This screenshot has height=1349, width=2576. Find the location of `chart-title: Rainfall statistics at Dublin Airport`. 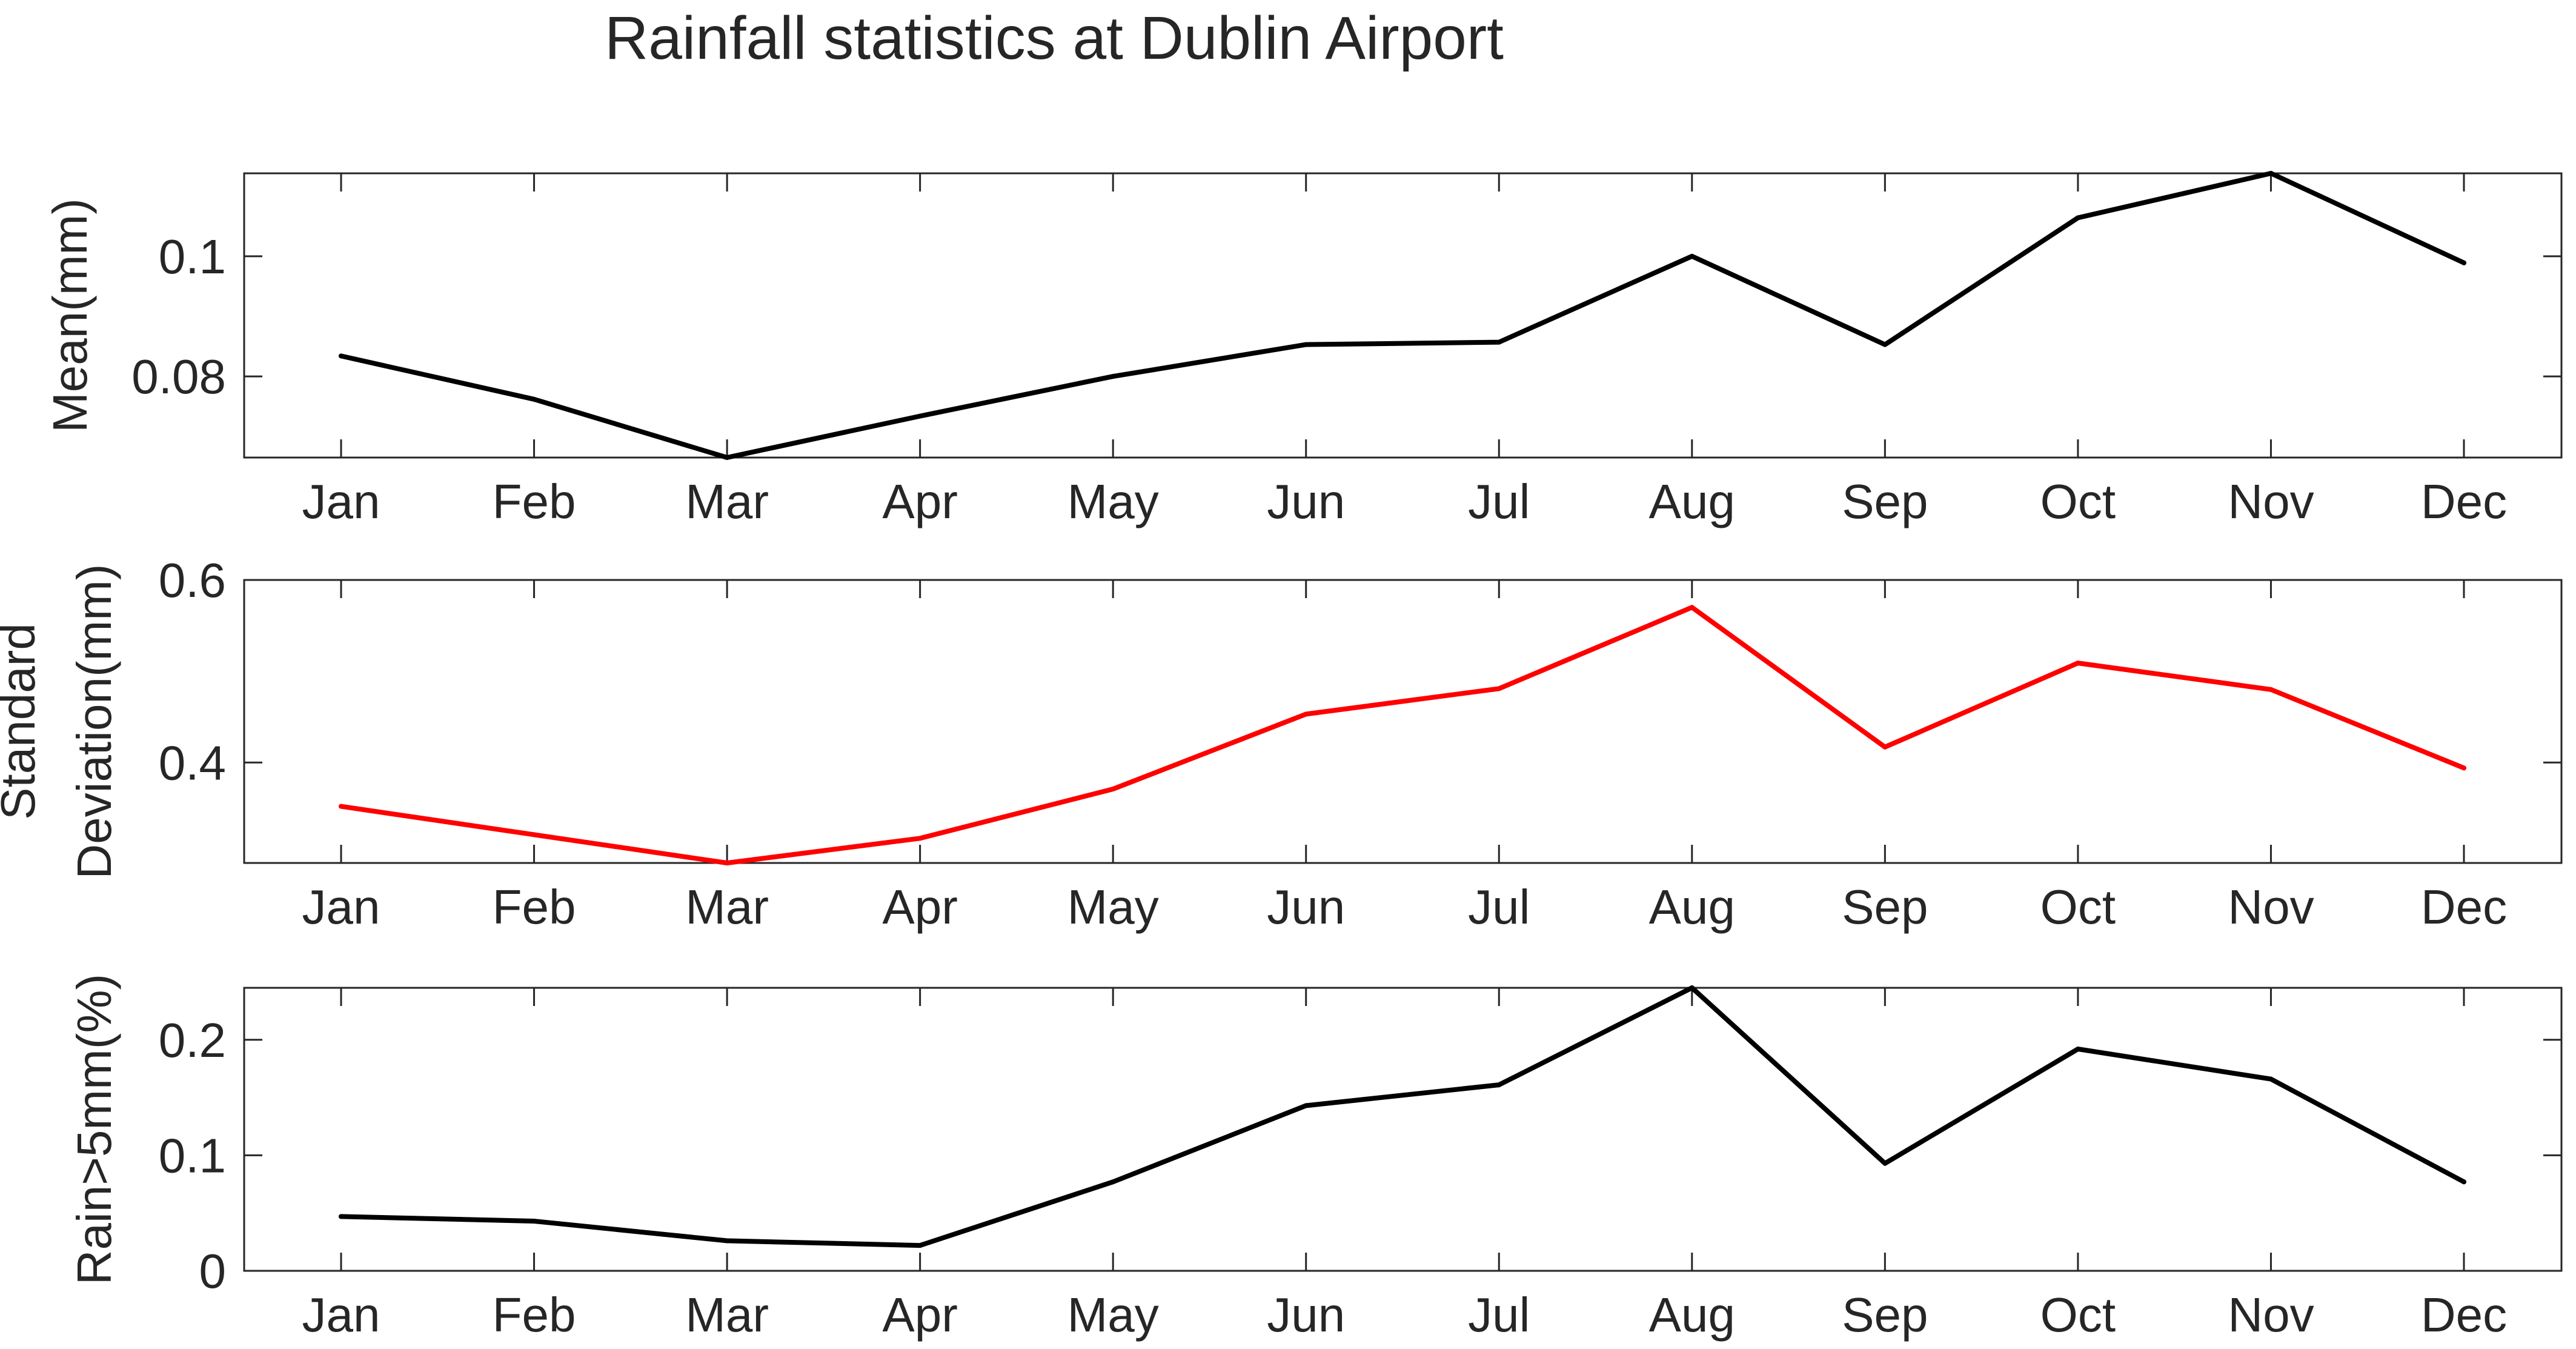

chart-title: Rainfall statistics at Dublin Airport is located at coordinates (1054, 38).